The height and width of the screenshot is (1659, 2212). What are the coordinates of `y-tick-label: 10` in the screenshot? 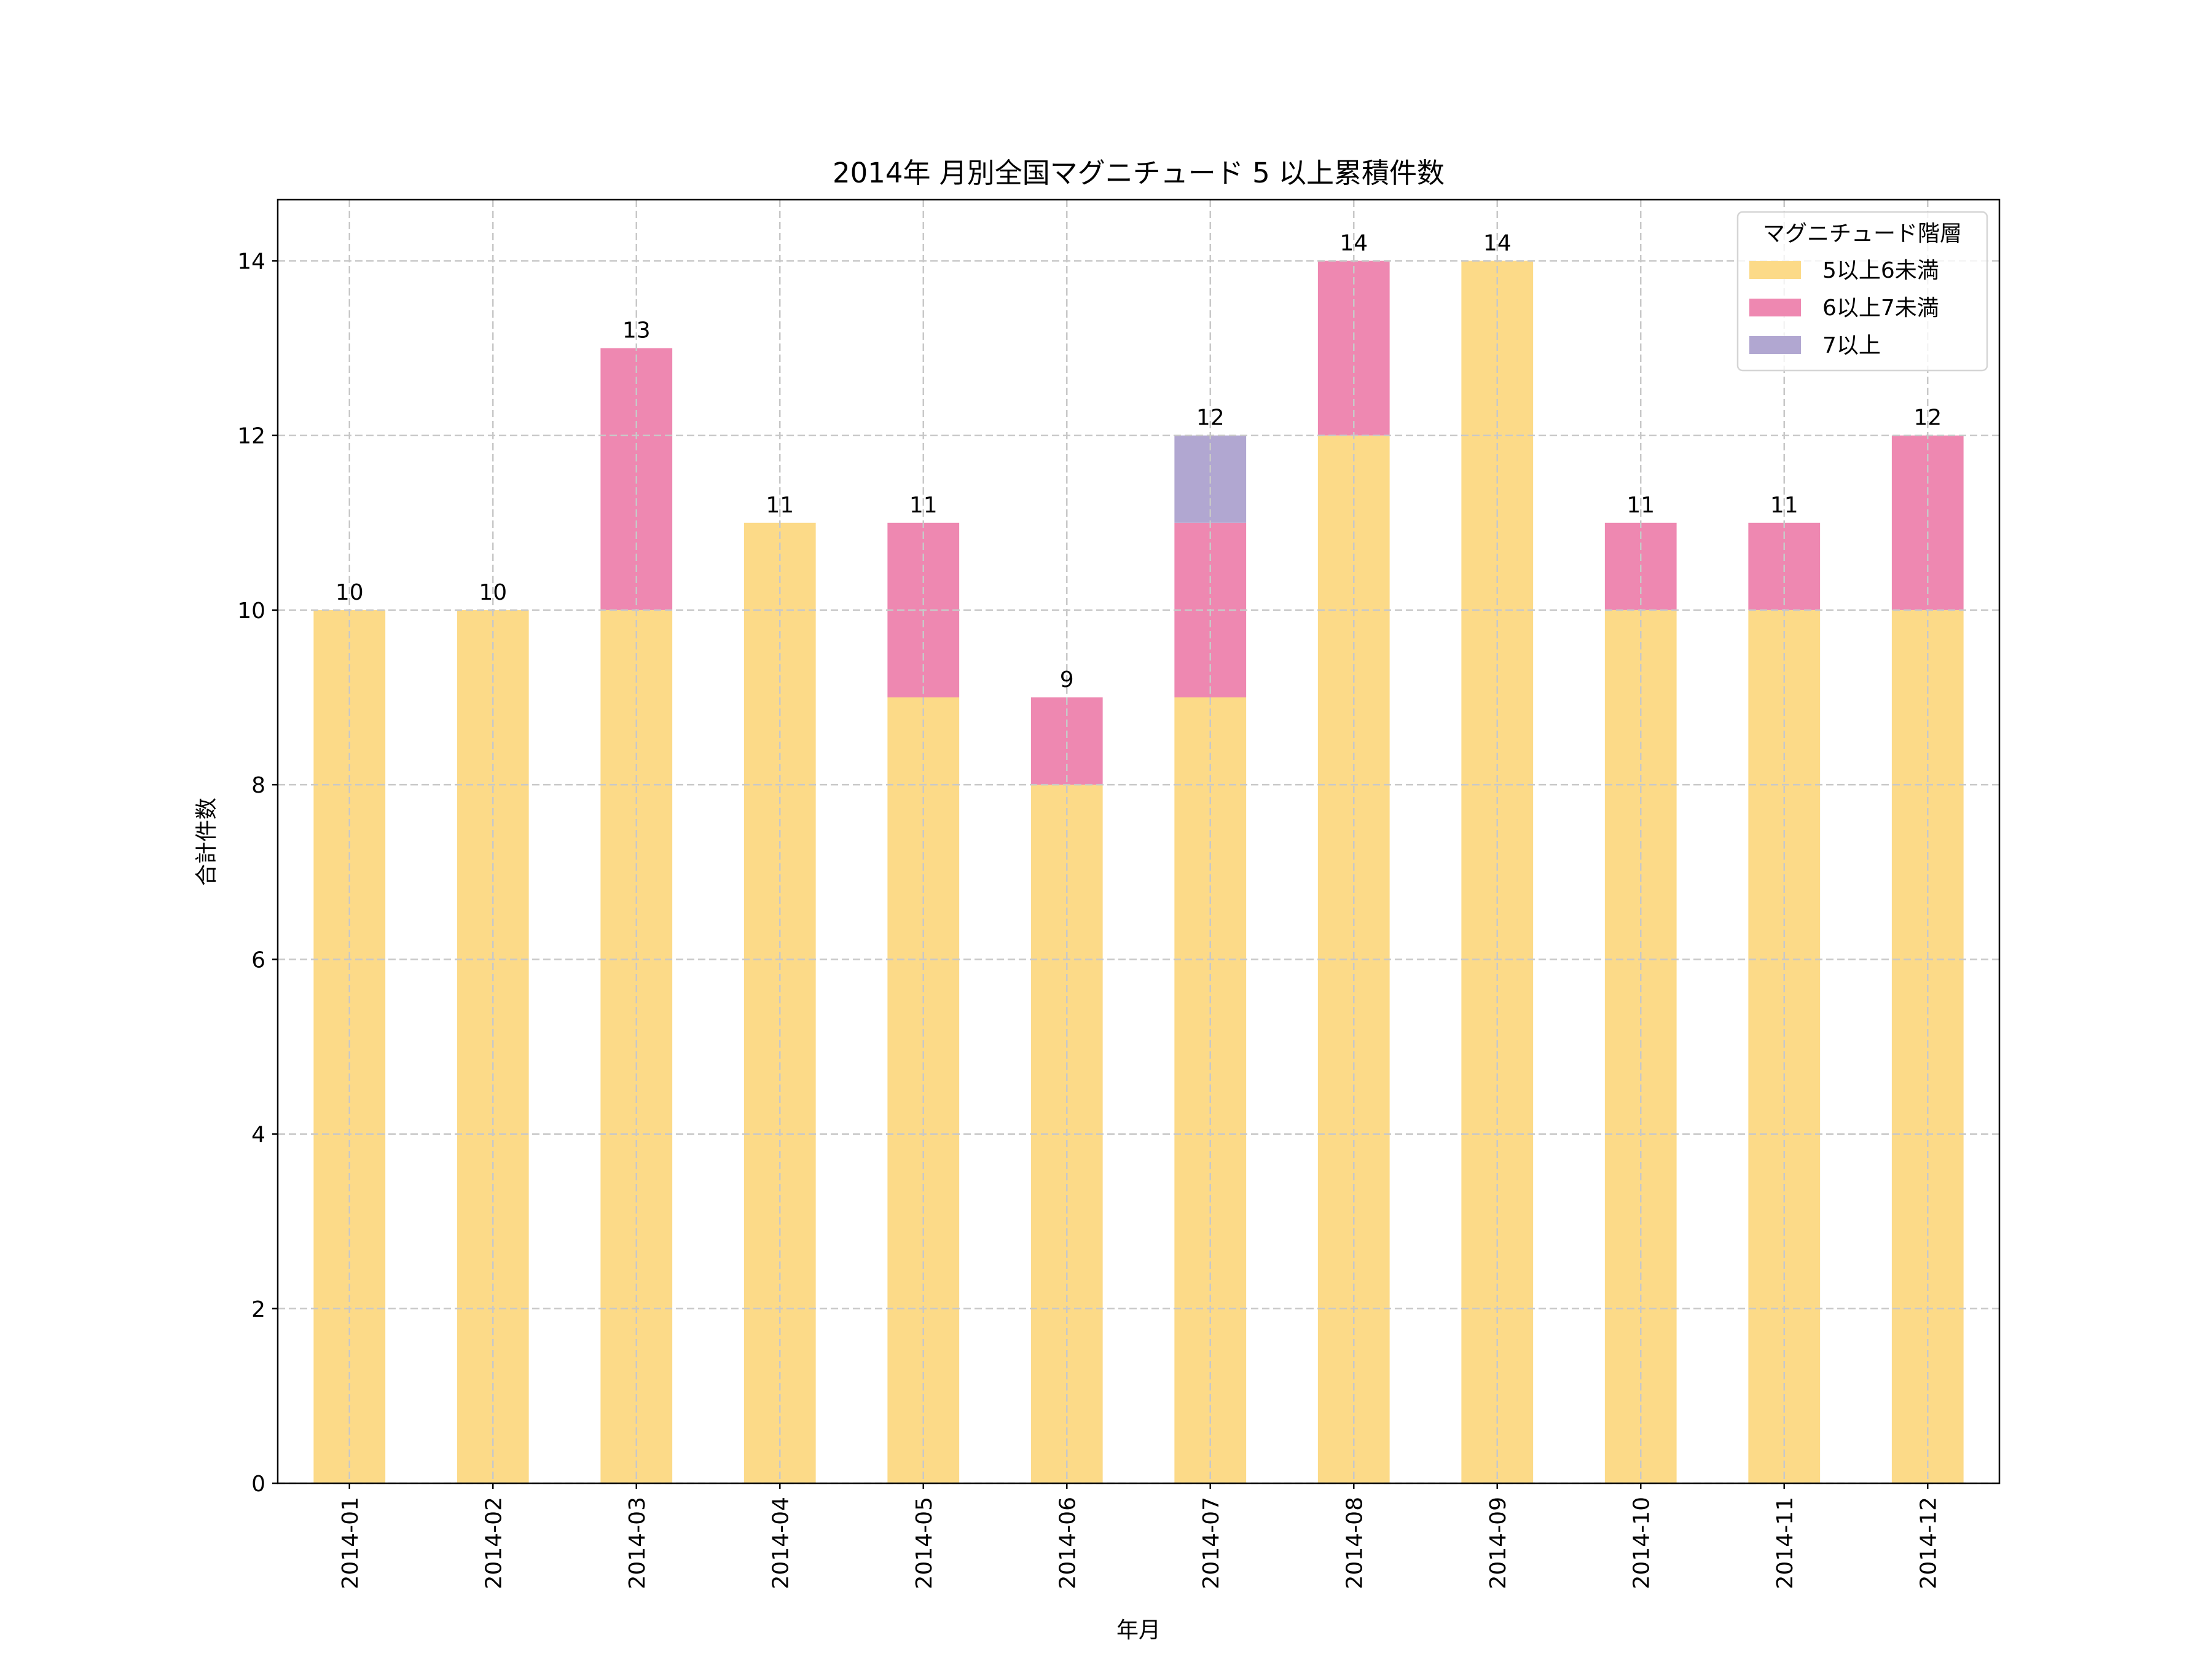 It's located at (251, 611).